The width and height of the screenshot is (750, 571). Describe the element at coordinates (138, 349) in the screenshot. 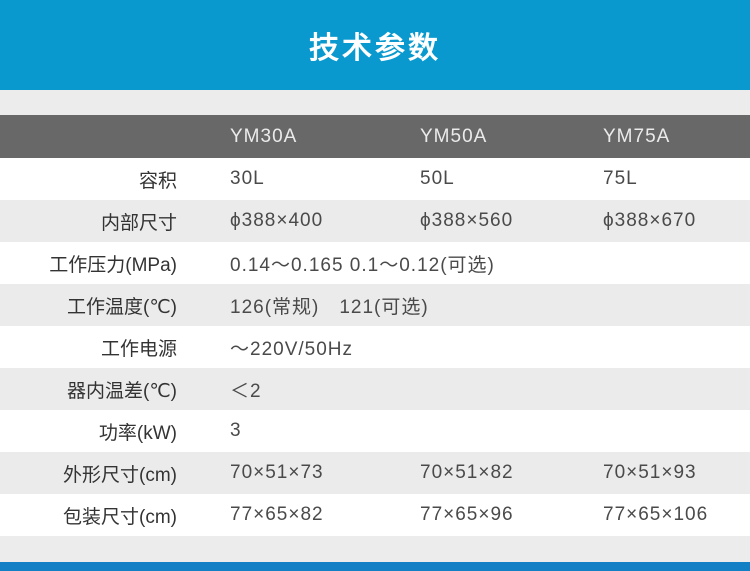

I see `row-label: 工作电源` at that location.